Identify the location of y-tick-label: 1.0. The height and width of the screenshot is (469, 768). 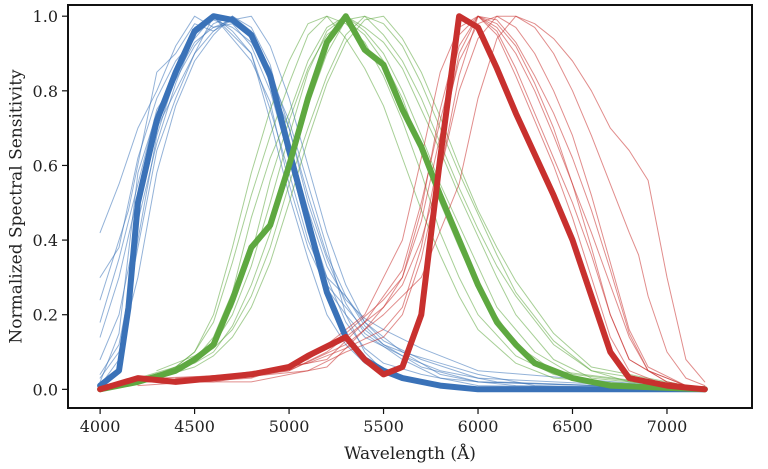
(45, 16).